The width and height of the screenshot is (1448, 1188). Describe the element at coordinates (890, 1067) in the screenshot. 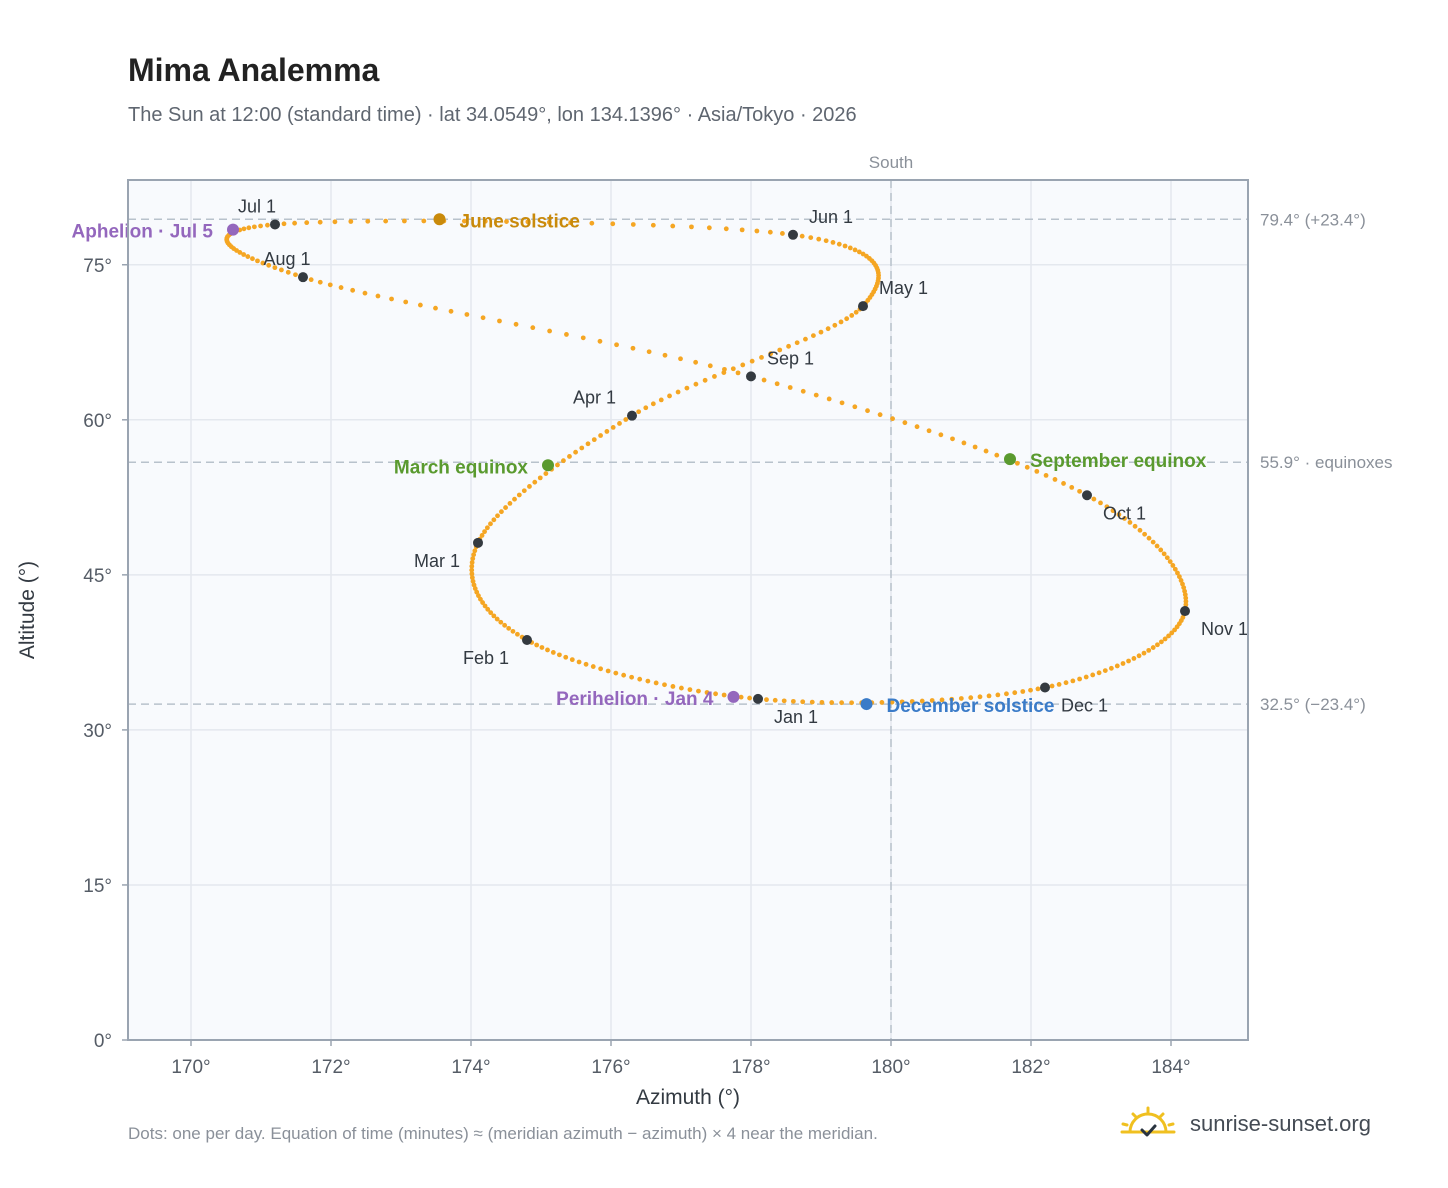

I see `x-tick-label: 180°` at that location.